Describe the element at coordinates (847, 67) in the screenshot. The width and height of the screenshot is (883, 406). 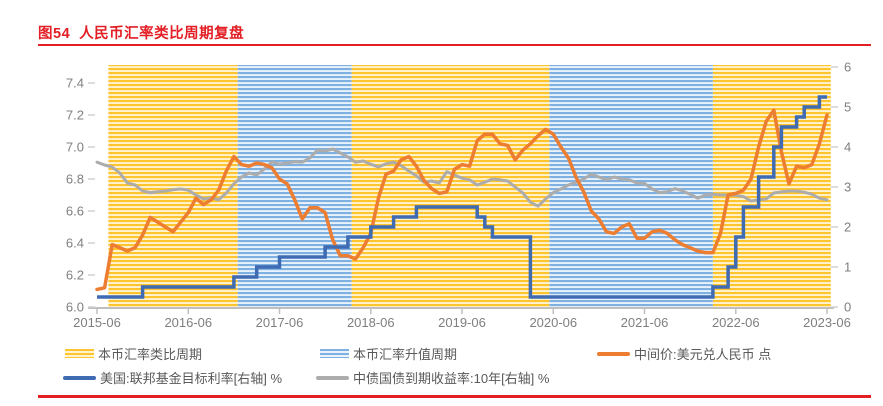
I see `svg-text: 6` at that location.